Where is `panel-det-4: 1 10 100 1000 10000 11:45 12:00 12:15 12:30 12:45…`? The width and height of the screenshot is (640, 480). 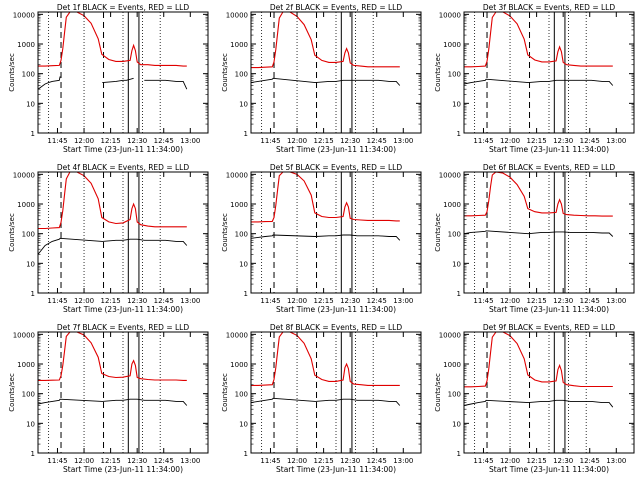 panel-det-4: 1 10 100 1000 10000 11:45 12:00 12:15 12:30 12:45… is located at coordinates (108, 238).